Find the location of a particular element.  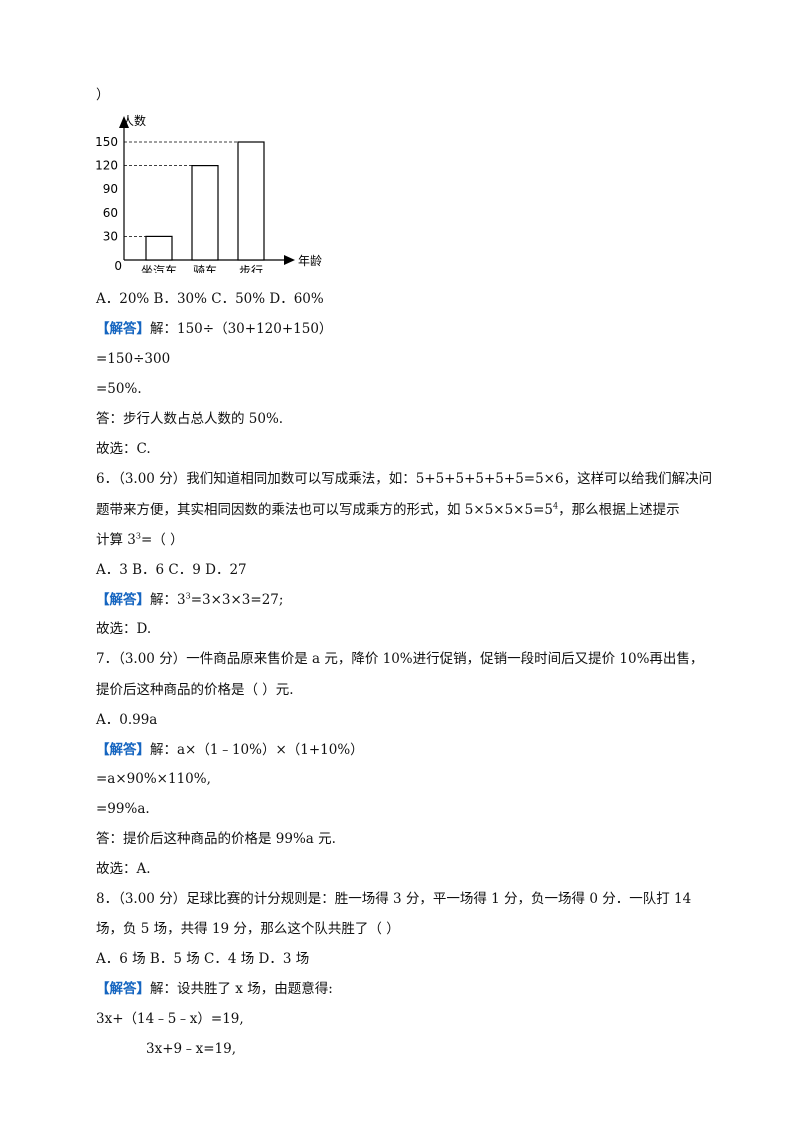

q8-equation-2: 3x+9﹣x=19, is located at coordinates (191, 1049).